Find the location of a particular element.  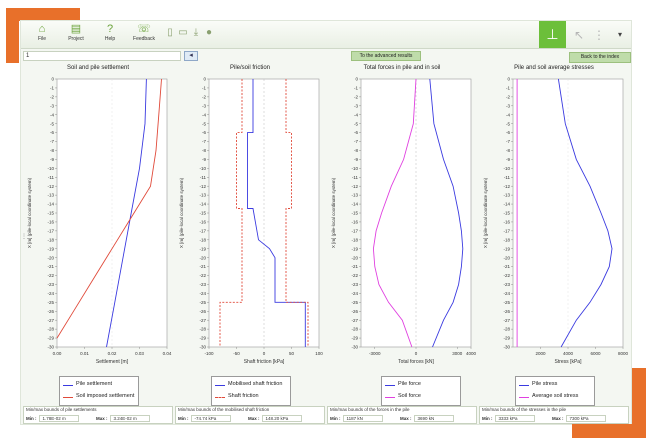

y-tick-label: -15 is located at coordinates (354, 213).